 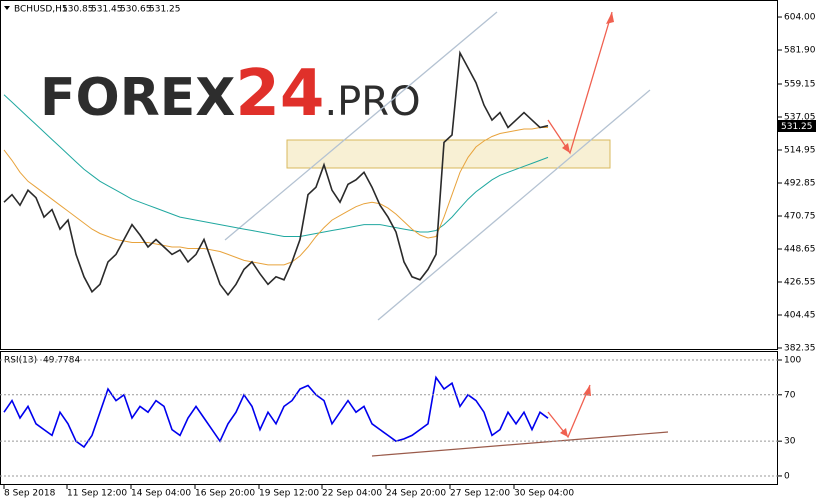 I want to click on y-tick-label: 604.00, so click(x=800, y=18).